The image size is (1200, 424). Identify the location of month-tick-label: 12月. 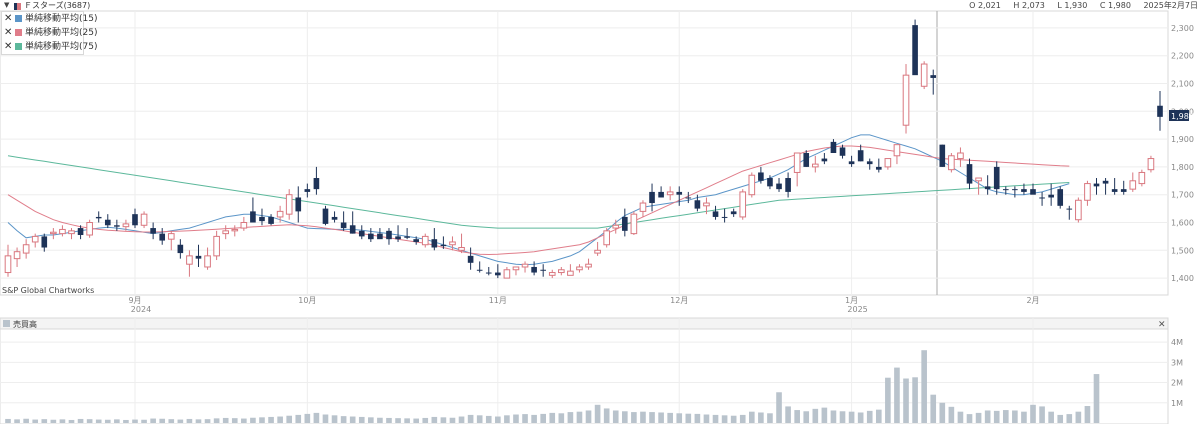
(679, 300).